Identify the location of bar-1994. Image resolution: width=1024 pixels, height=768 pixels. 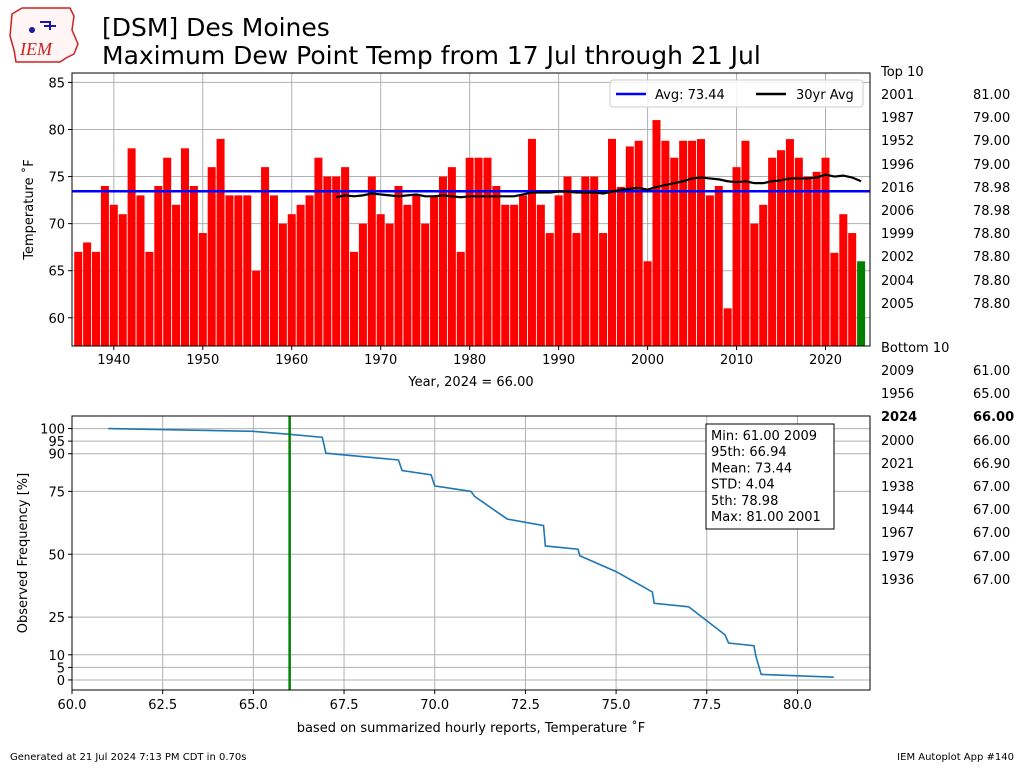
(594, 261).